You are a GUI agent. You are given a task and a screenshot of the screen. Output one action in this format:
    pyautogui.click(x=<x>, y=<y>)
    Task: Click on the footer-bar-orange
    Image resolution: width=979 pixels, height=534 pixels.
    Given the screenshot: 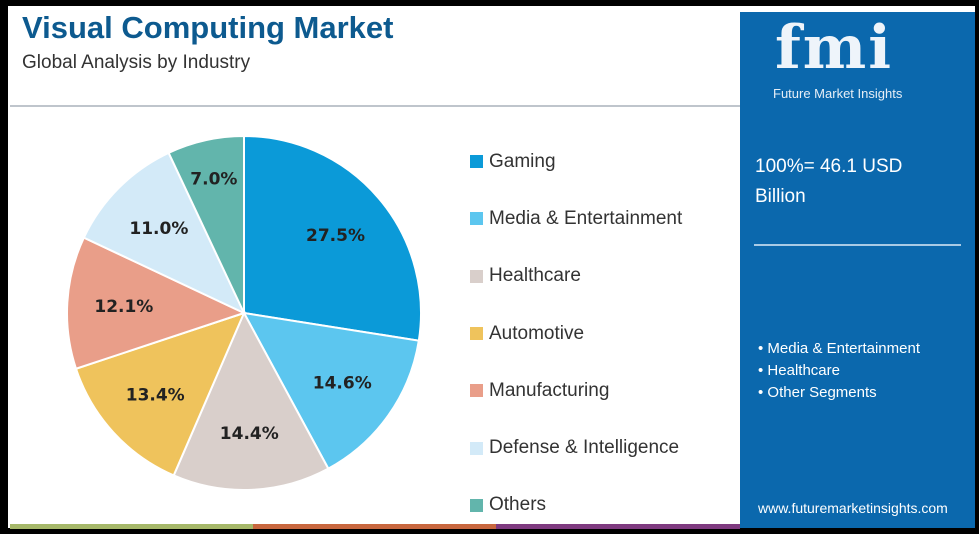 What is the action you would take?
    pyautogui.click(x=374, y=526)
    